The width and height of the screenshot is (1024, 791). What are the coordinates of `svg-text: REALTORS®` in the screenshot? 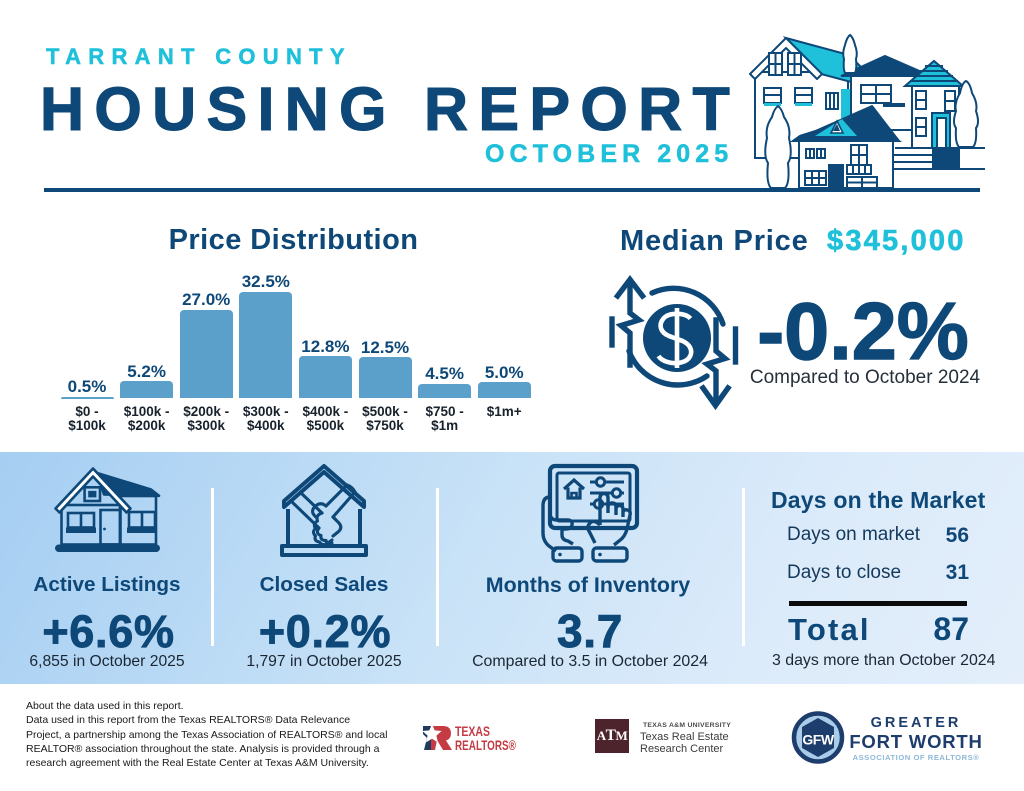 It's located at (485, 745).